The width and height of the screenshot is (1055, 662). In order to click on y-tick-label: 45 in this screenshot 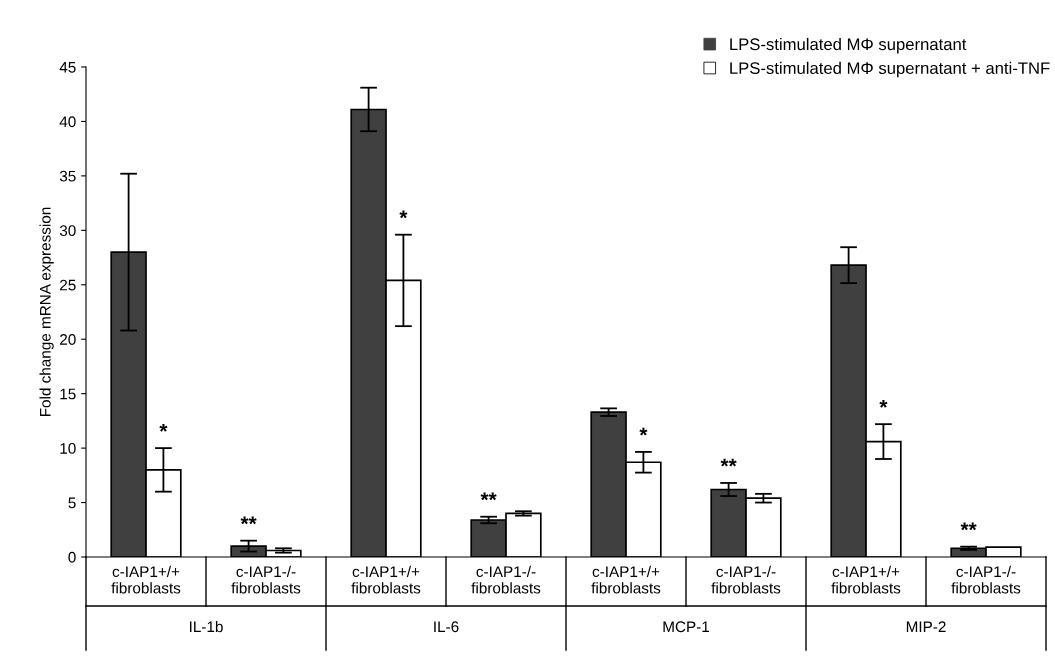, I will do `click(67, 67)`.